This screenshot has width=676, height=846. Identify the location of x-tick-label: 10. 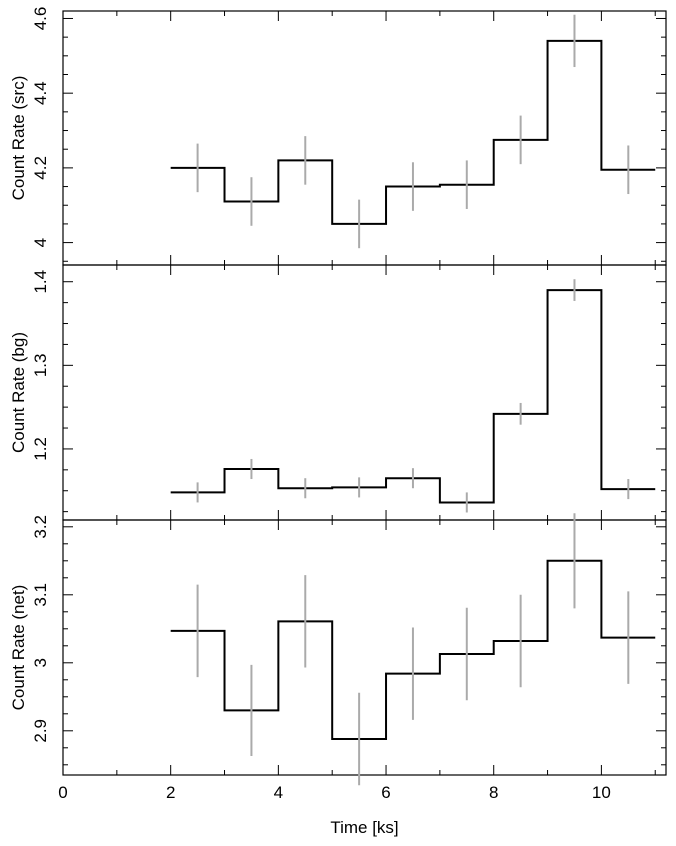
(601, 792).